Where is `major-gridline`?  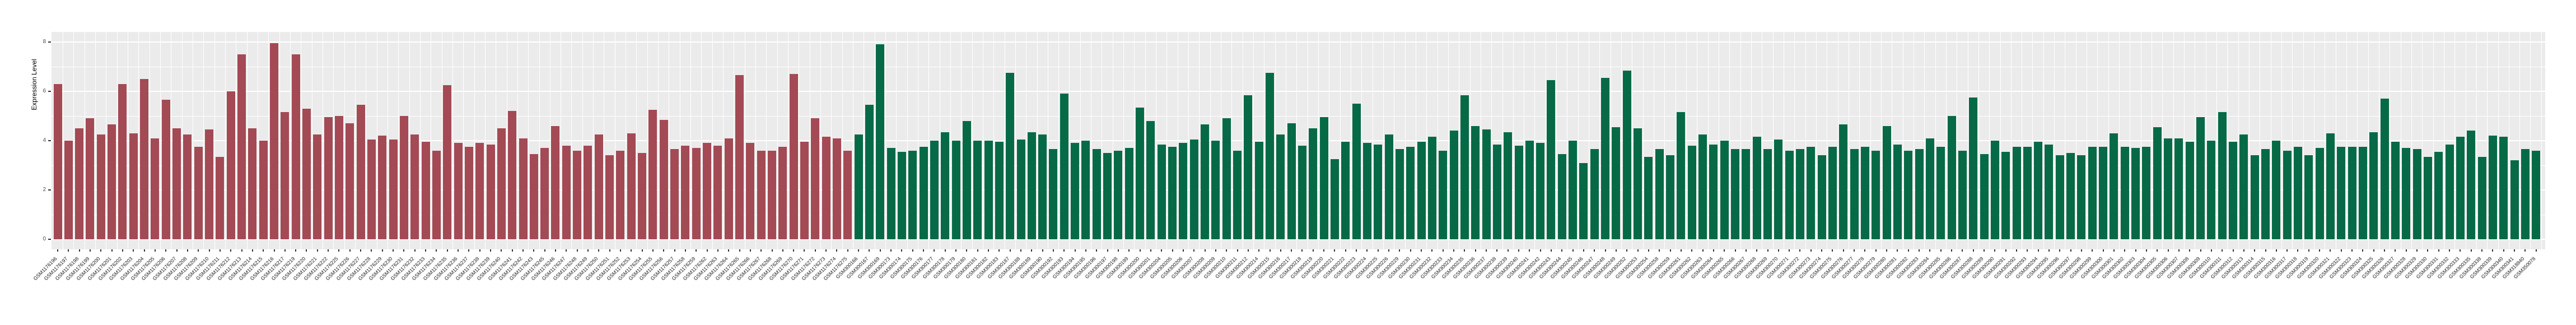
major-gridline is located at coordinates (1299, 42).